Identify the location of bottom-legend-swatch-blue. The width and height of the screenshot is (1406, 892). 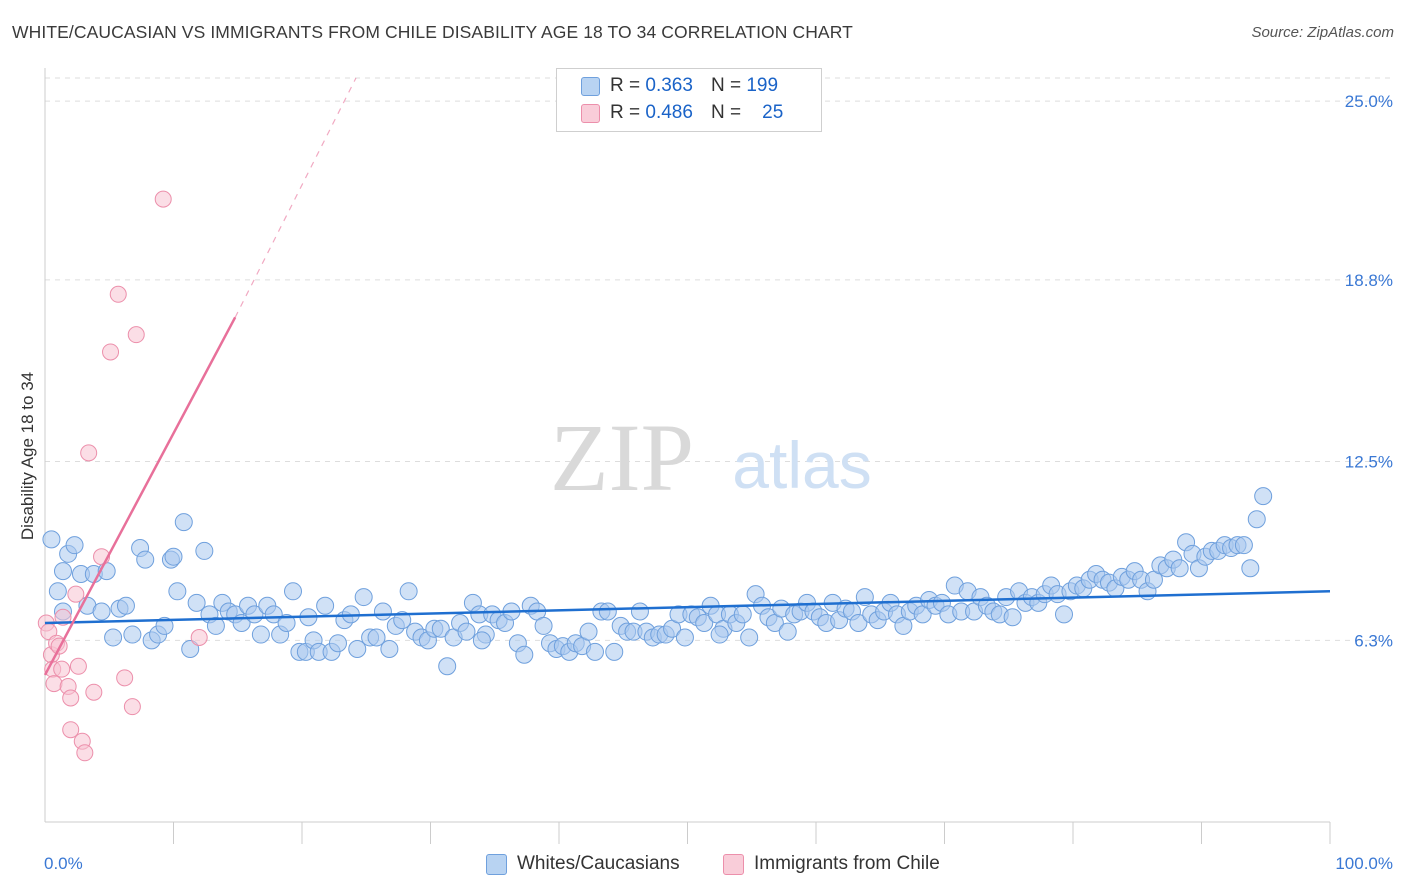
(496, 864).